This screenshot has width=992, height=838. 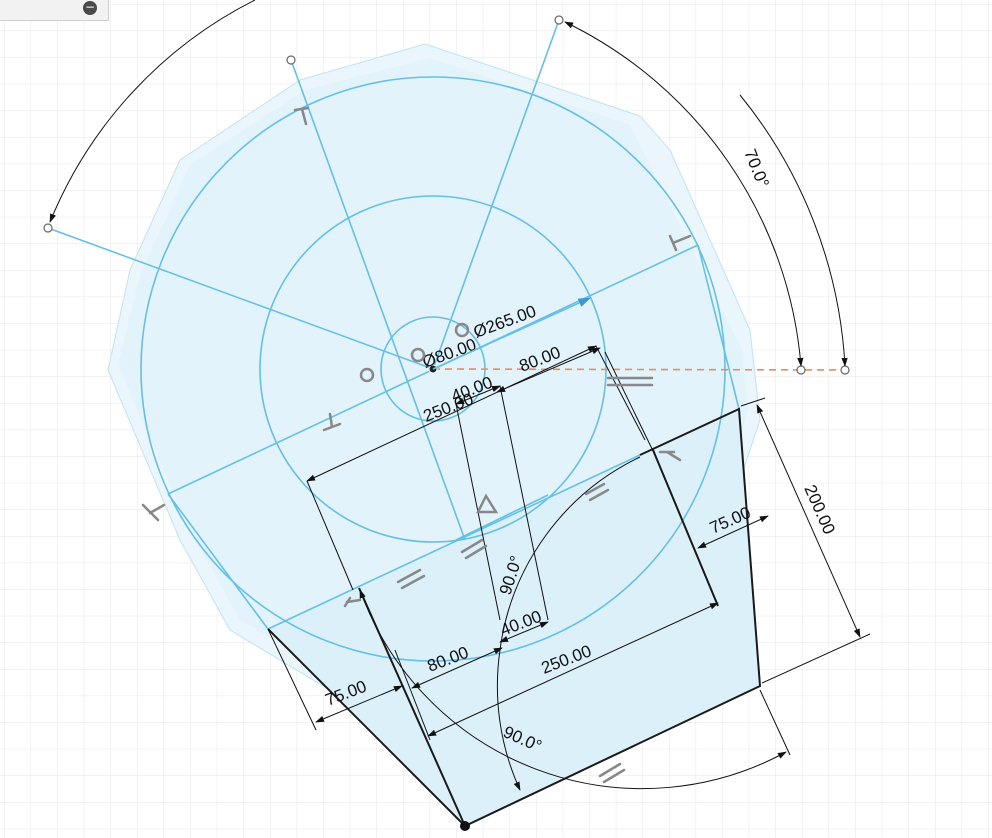 I want to click on angle-dimension-arc-outer, so click(x=793, y=230).